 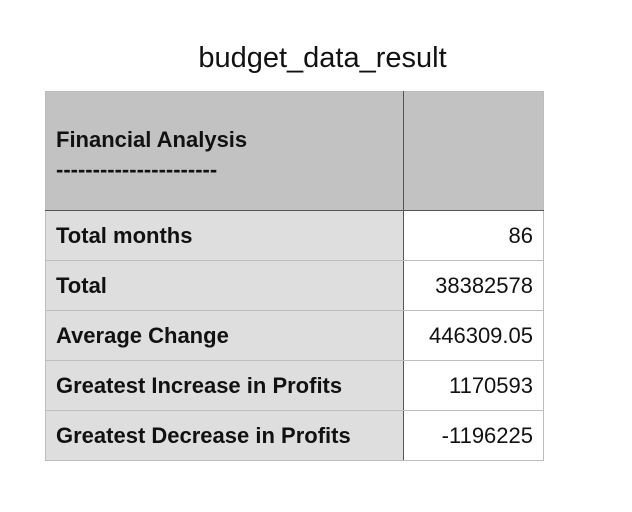 I want to click on table-row: Total 38382578, so click(x=294, y=285).